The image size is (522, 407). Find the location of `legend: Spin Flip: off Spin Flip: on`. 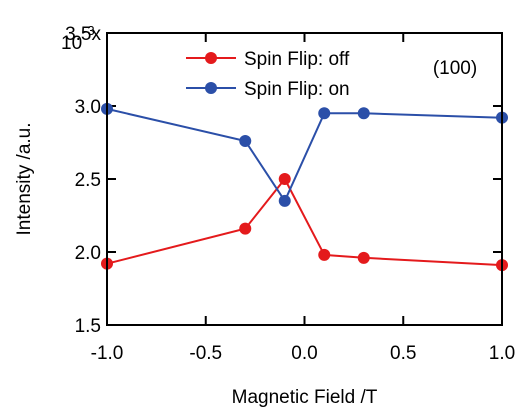

legend: Spin Flip: off Spin Flip: on is located at coordinates (268, 74).